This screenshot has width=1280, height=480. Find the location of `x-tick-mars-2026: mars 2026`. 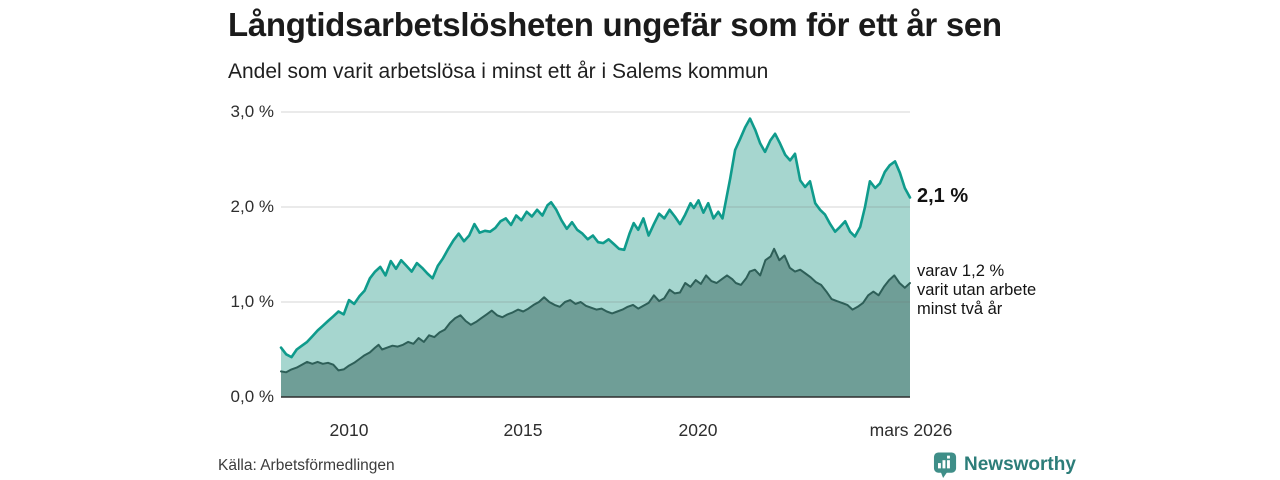

x-tick-mars-2026: mars 2026 is located at coordinates (911, 430).